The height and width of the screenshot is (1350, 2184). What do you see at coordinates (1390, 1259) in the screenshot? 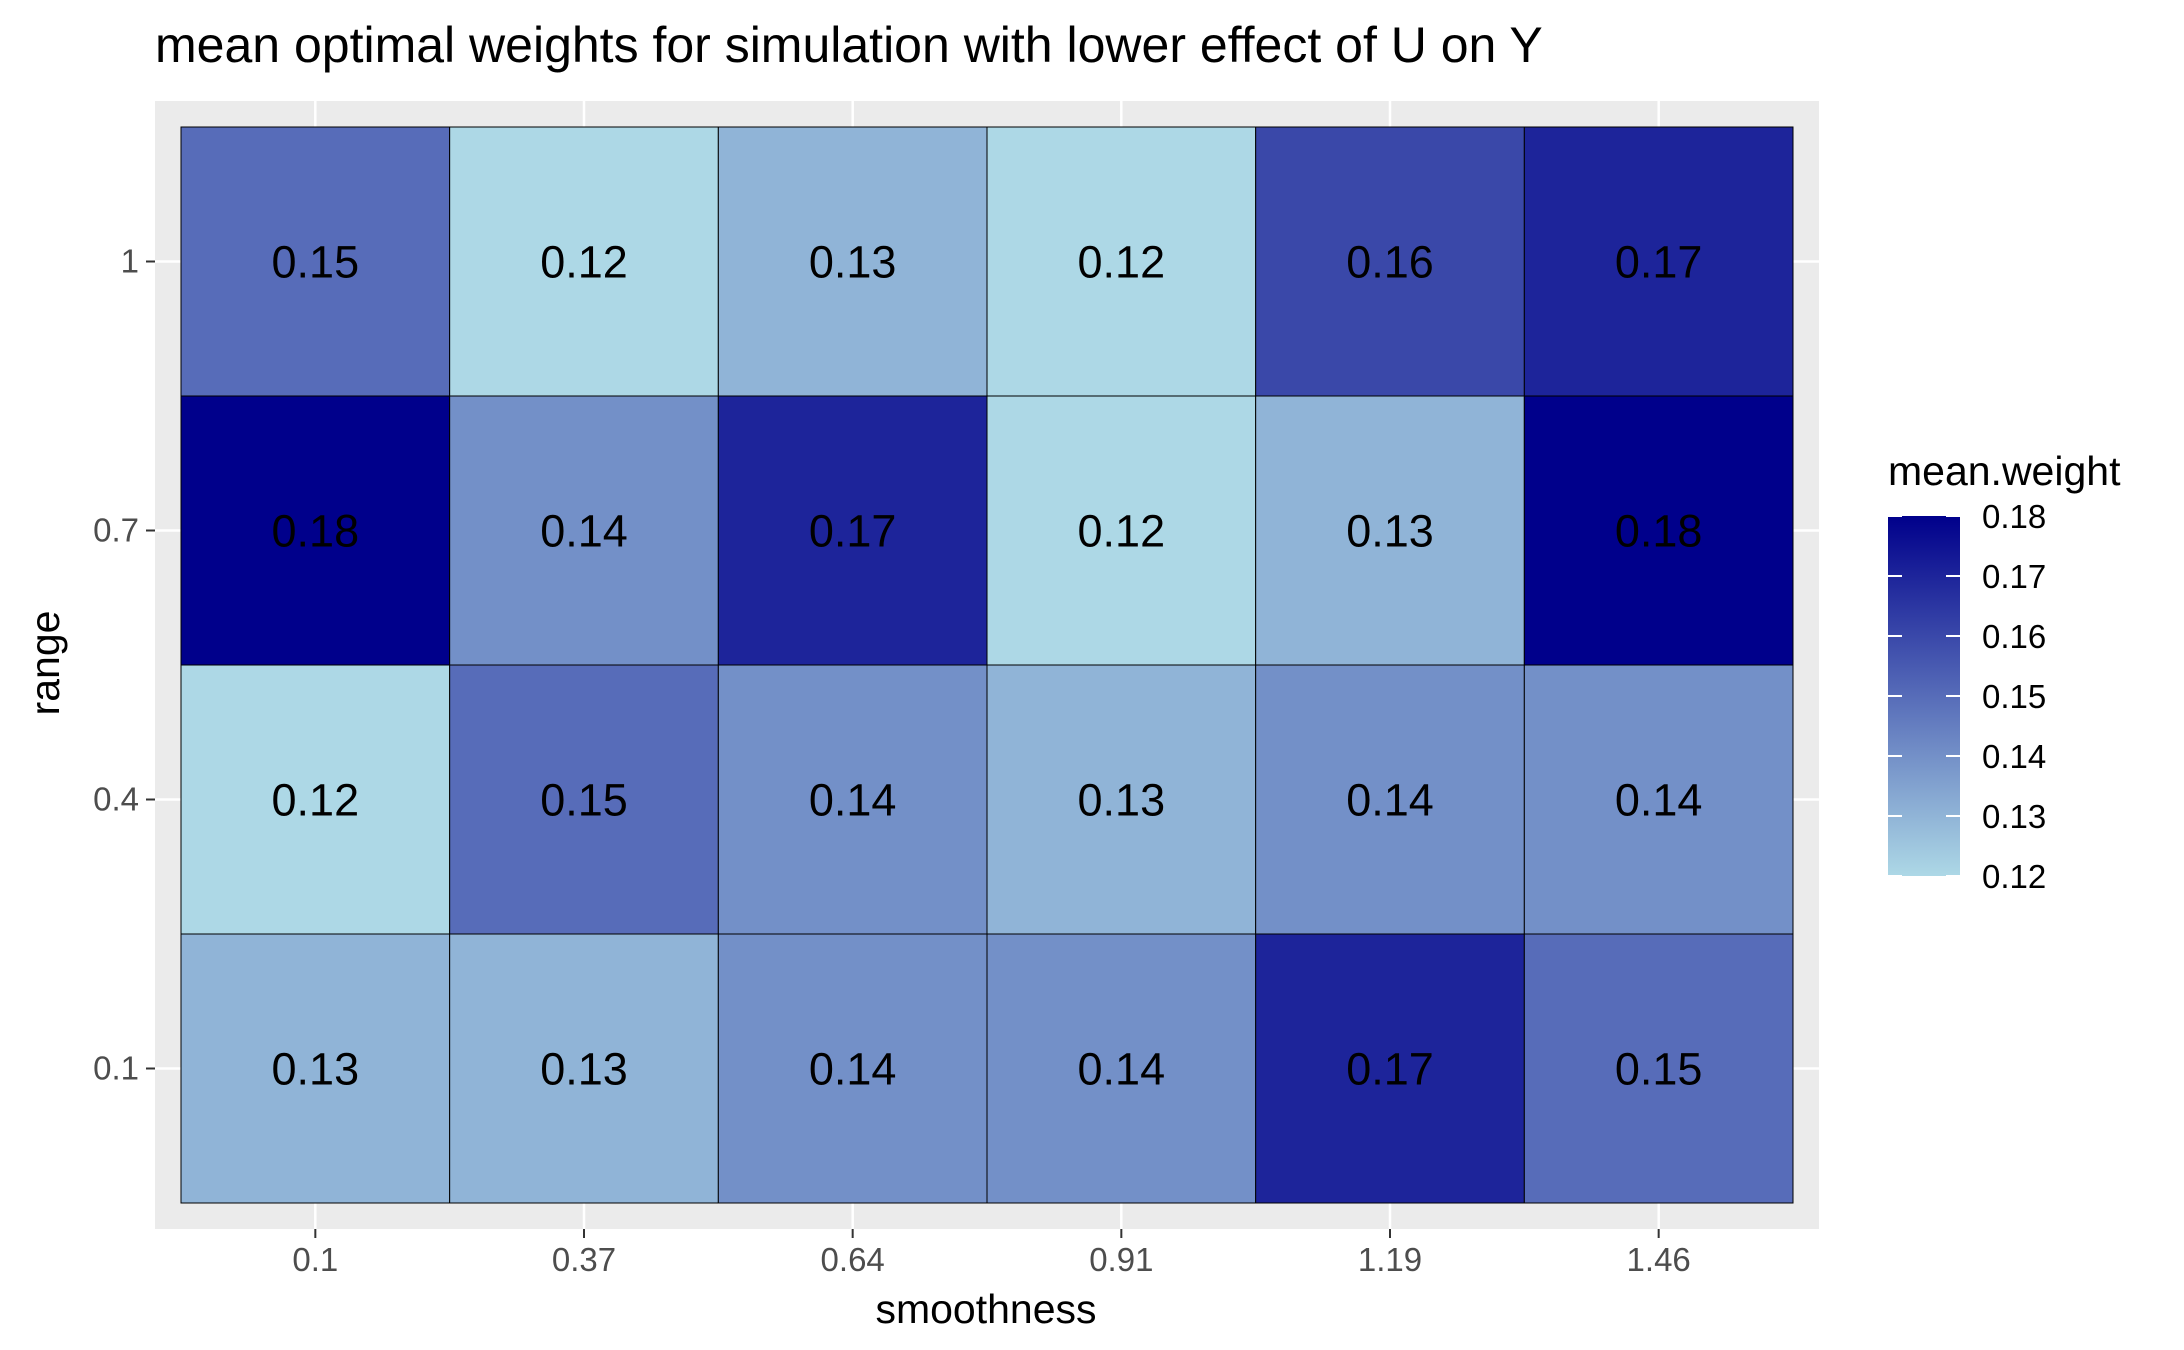
I see `x-tick-label: 1.19` at bounding box center [1390, 1259].